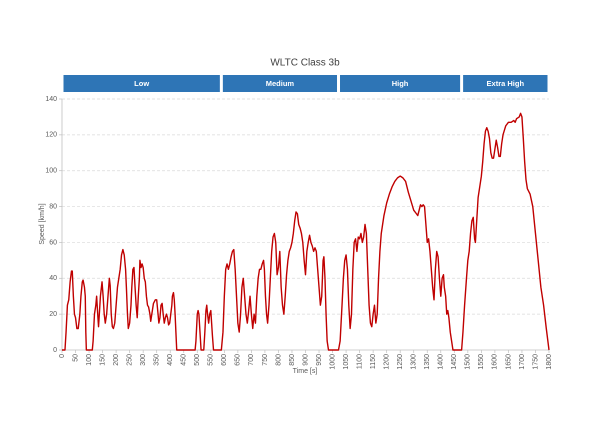  What do you see at coordinates (89, 360) in the screenshot?
I see `x-tick-label: 100` at bounding box center [89, 360].